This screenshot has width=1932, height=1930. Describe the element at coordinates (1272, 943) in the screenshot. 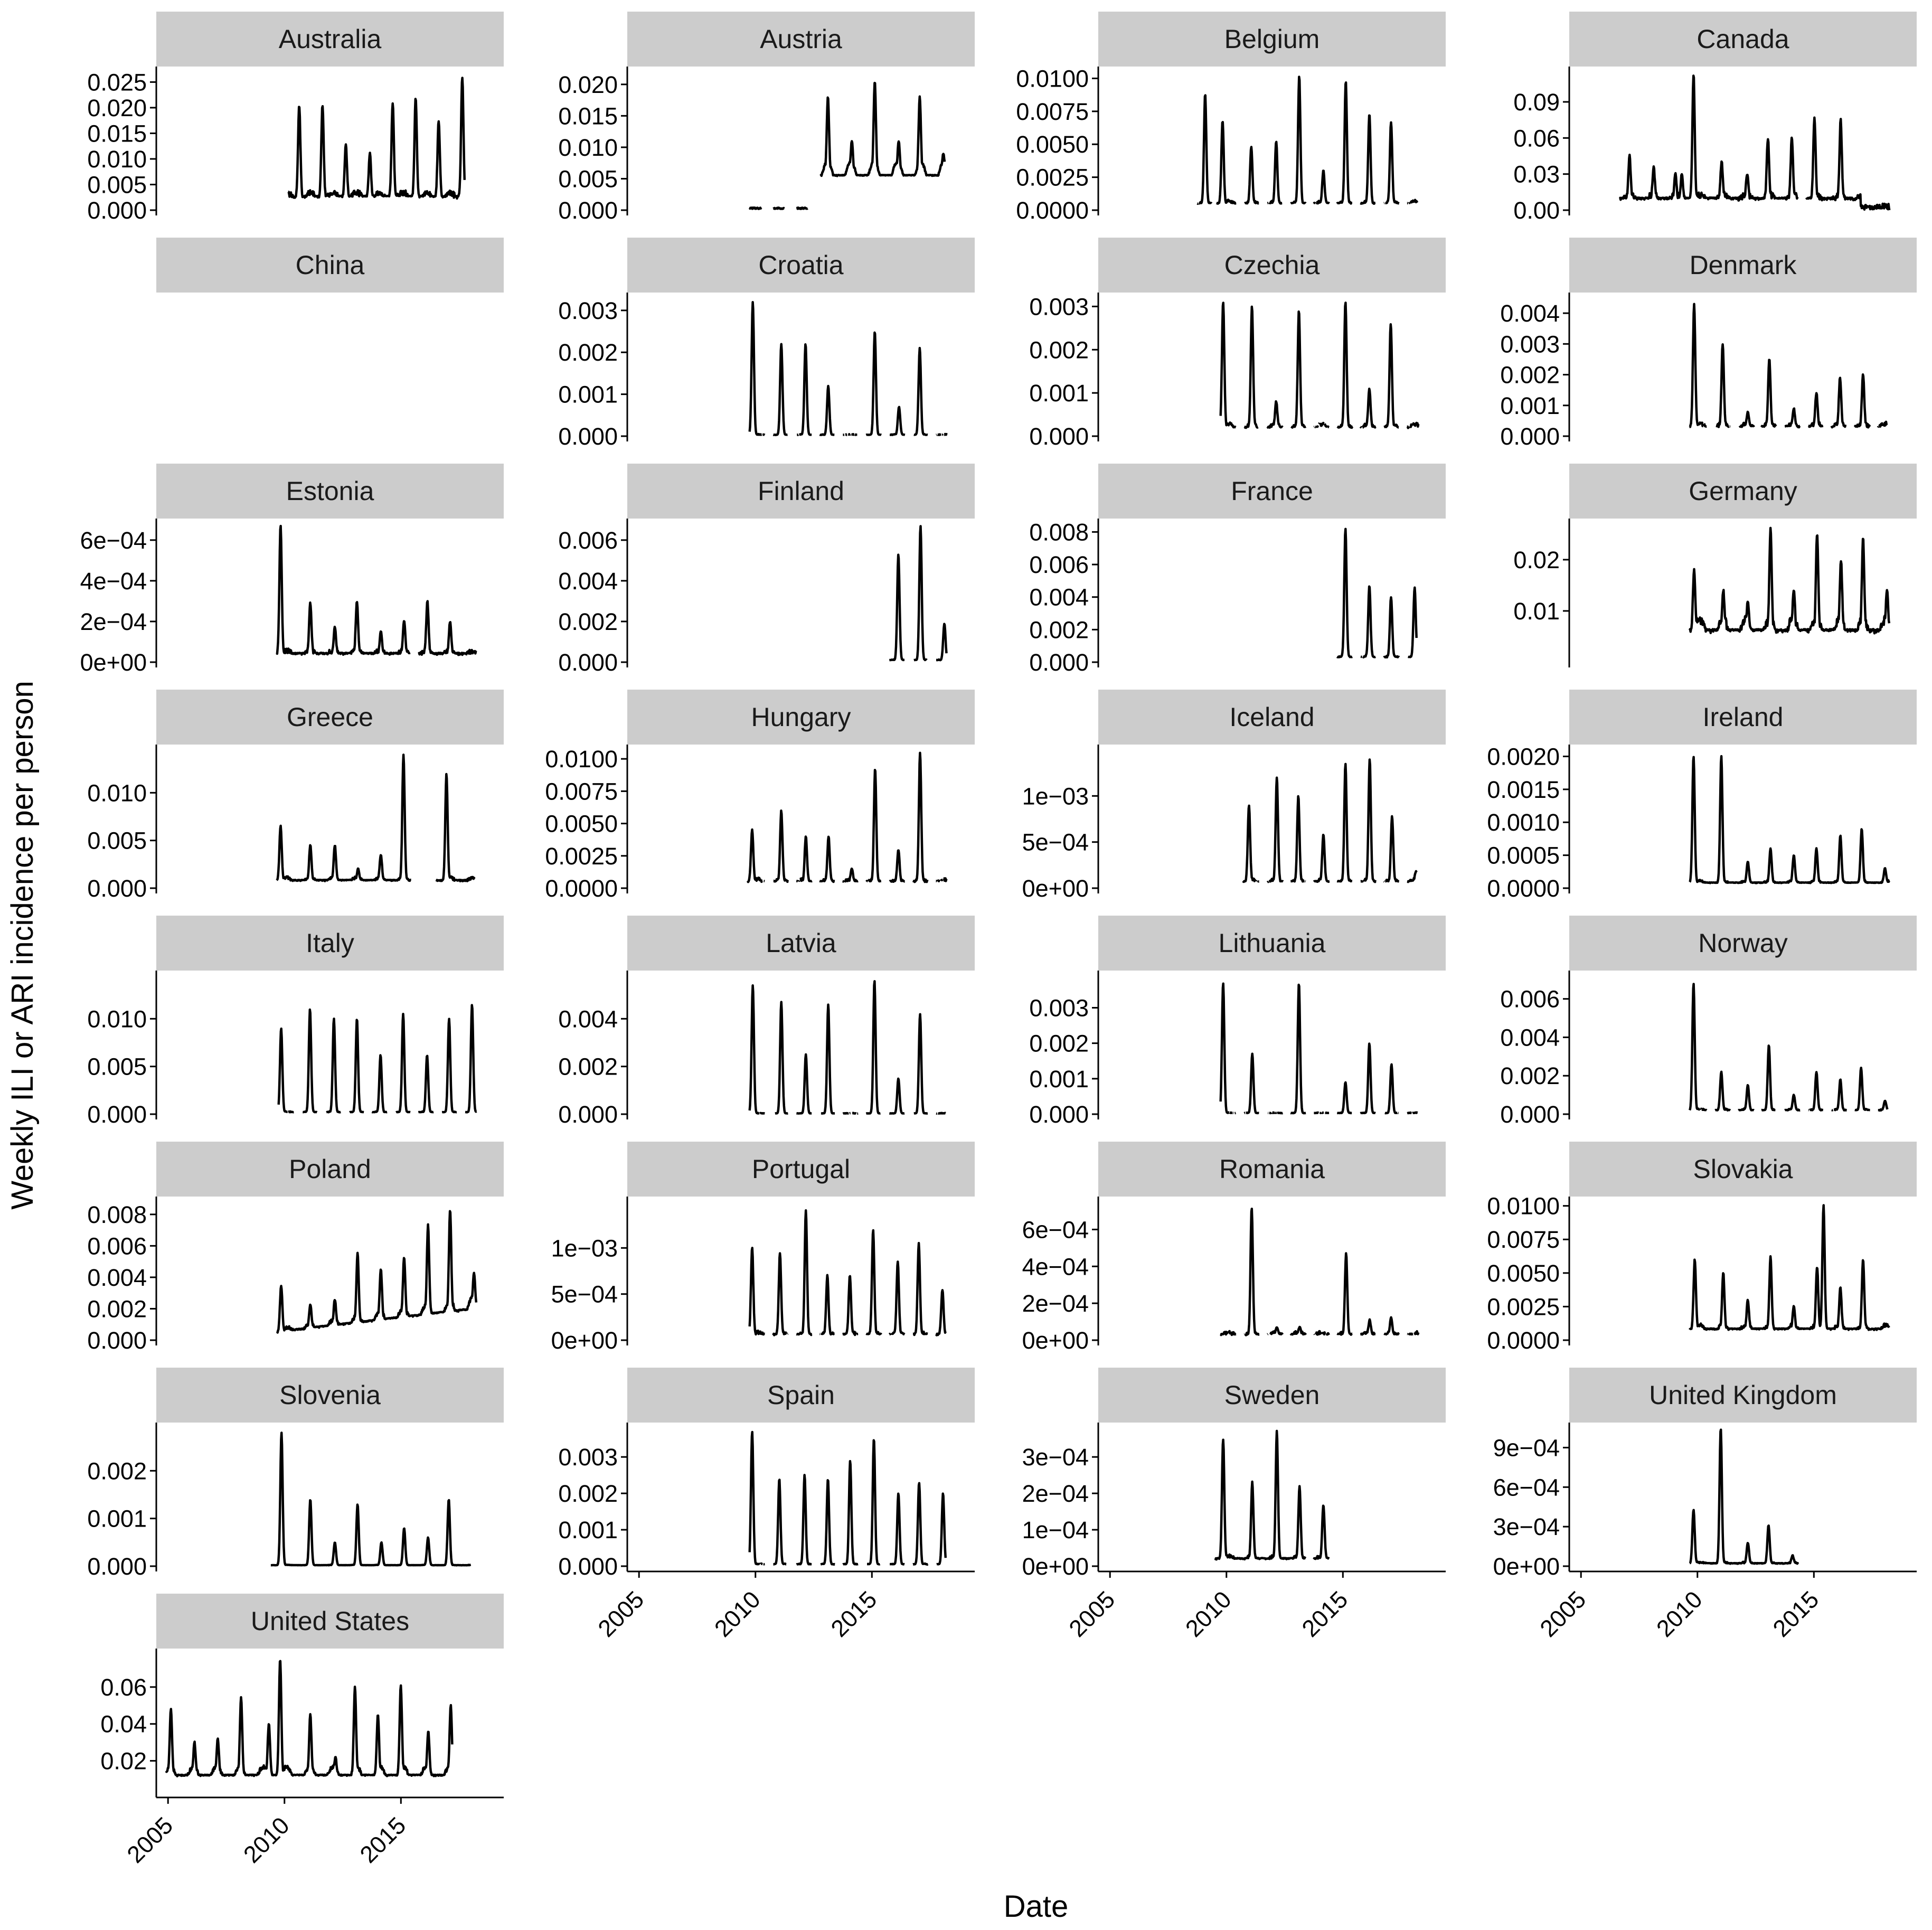

I see `facet-label: Lithuania` at that location.